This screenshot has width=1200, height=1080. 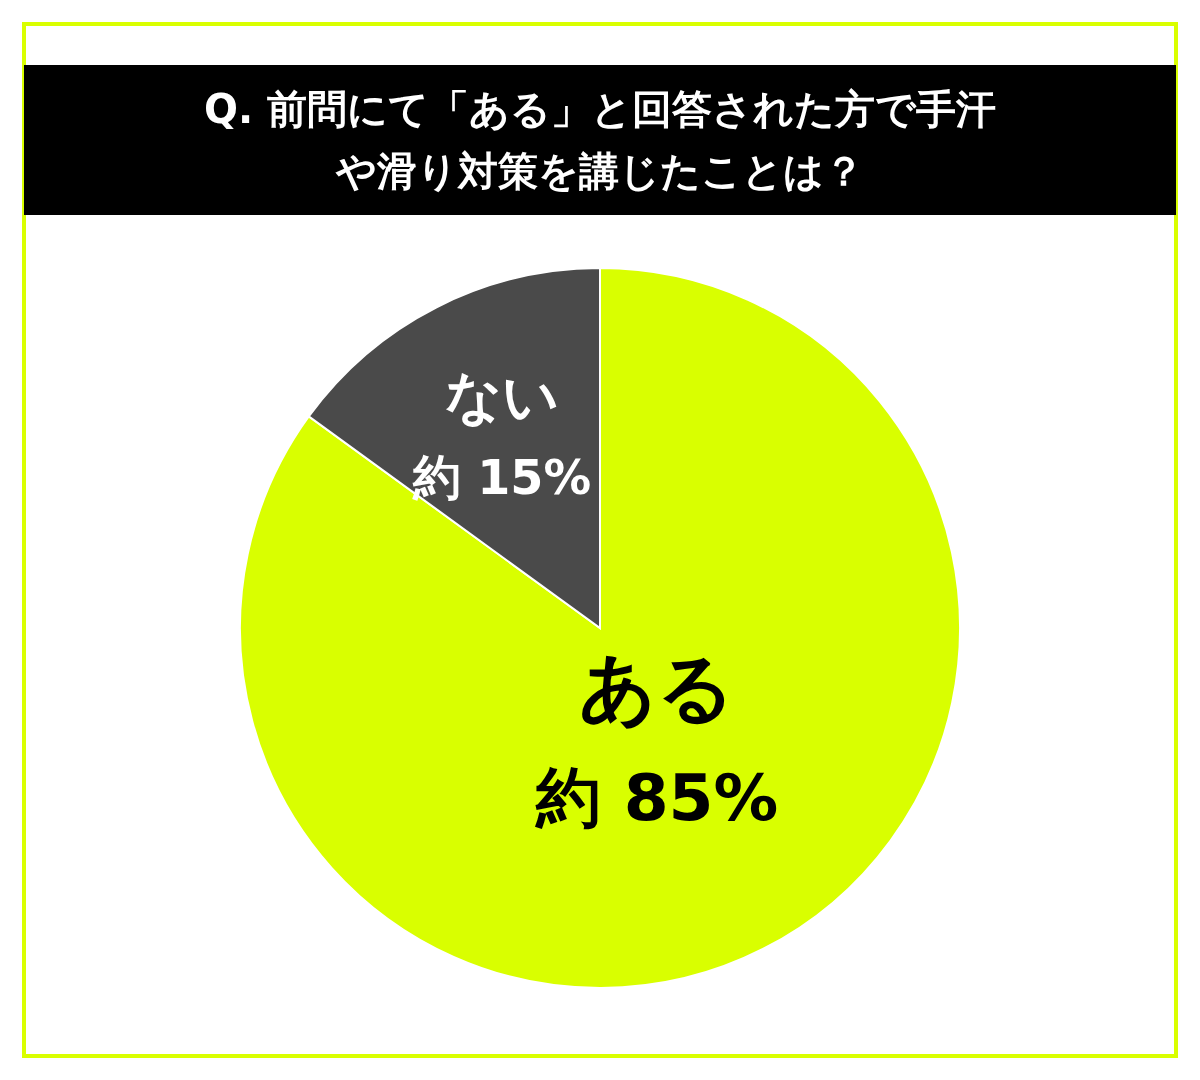 What do you see at coordinates (656, 797) in the screenshot?
I see `data-label: 約 85%` at bounding box center [656, 797].